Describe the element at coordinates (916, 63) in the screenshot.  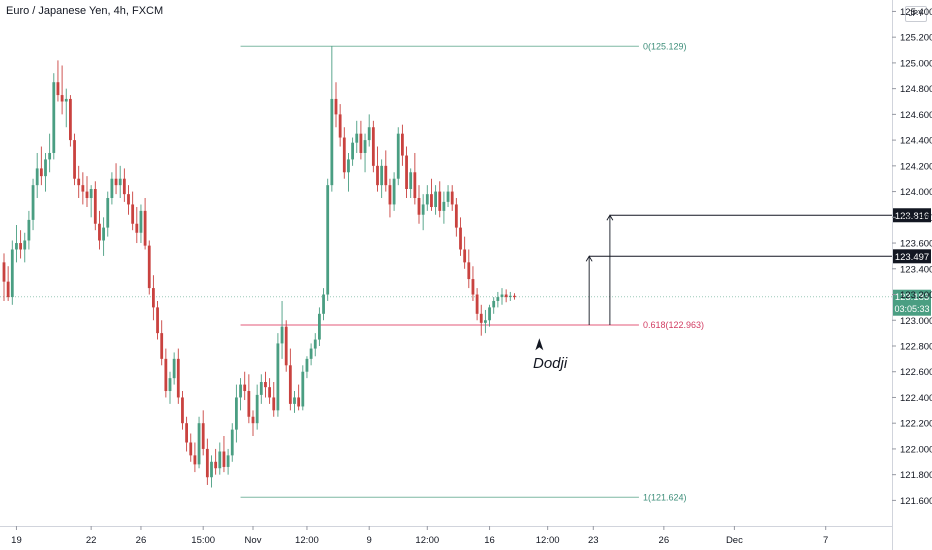
I see `y-tick-label: 125.000` at that location.